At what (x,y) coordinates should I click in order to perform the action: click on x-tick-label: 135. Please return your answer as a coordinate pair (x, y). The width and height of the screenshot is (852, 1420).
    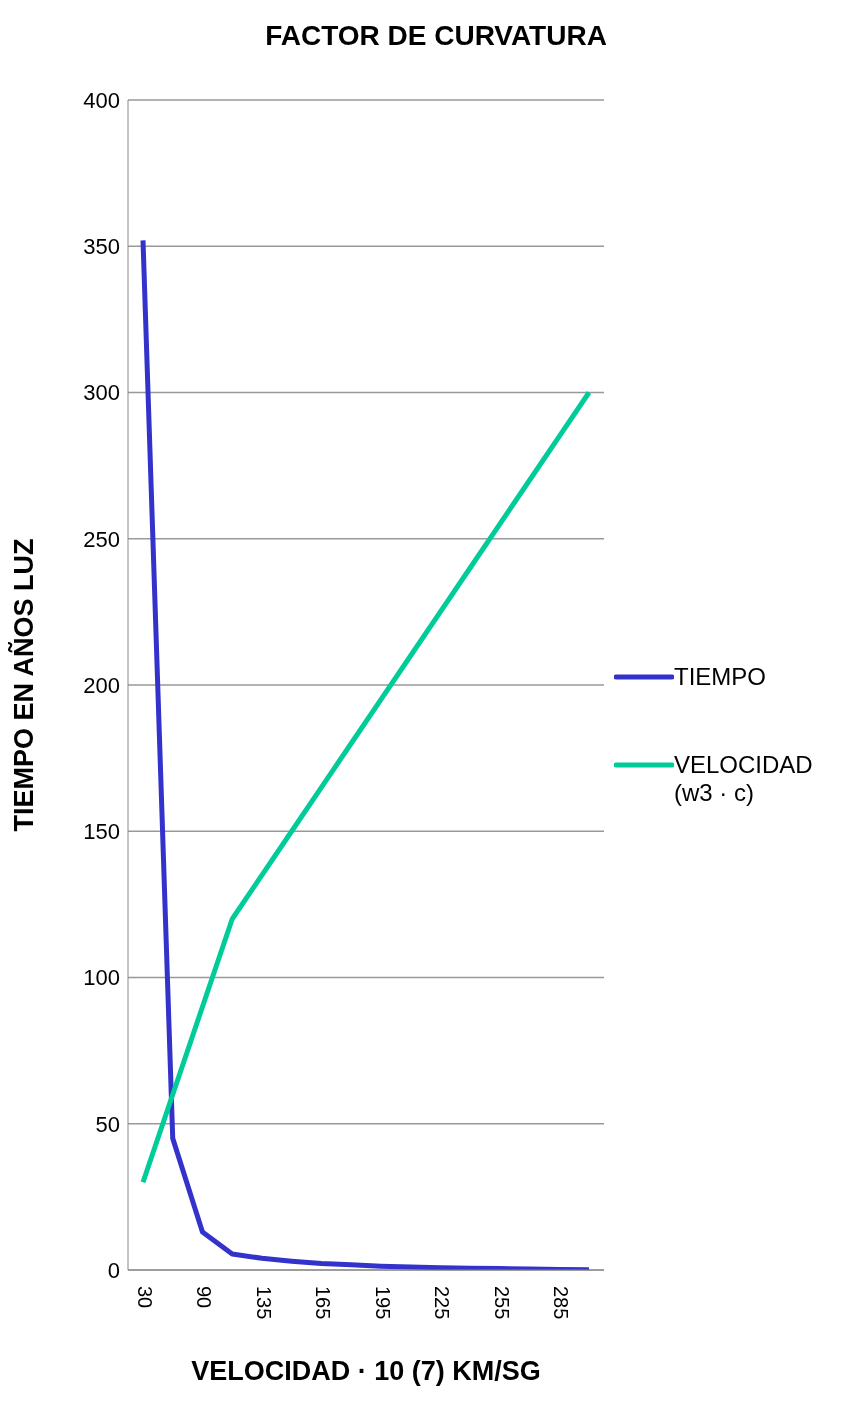
    Looking at the image, I should click on (263, 1303).